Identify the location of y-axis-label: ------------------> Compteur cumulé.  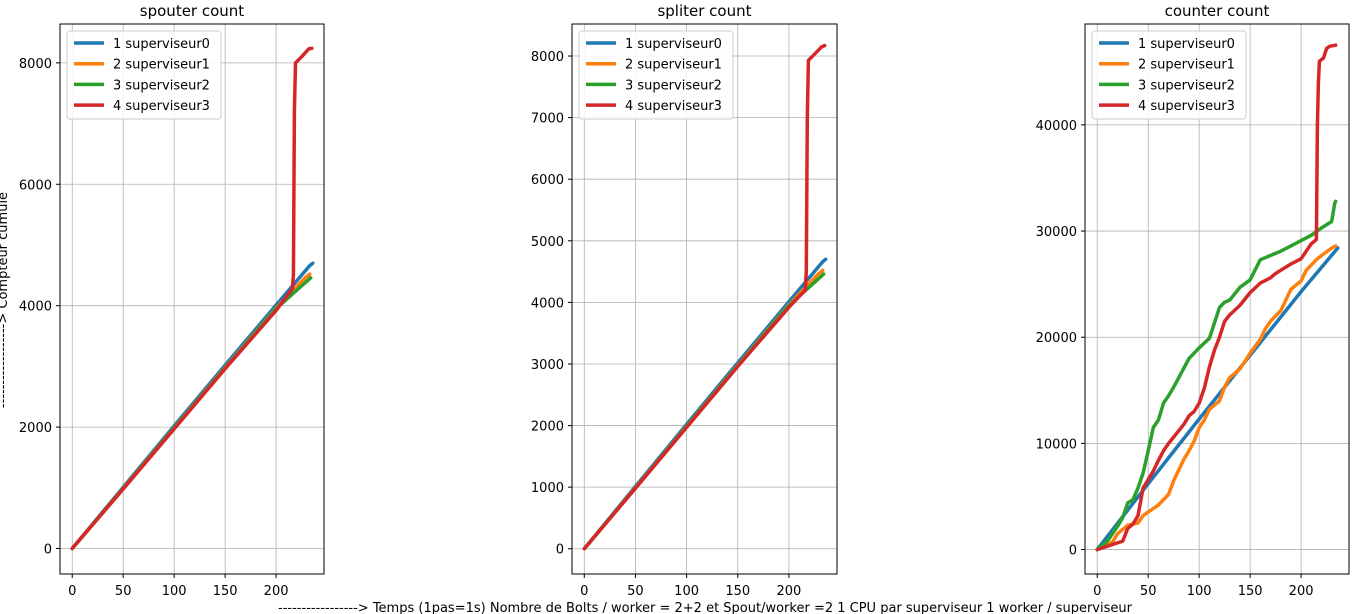
(5, 300).